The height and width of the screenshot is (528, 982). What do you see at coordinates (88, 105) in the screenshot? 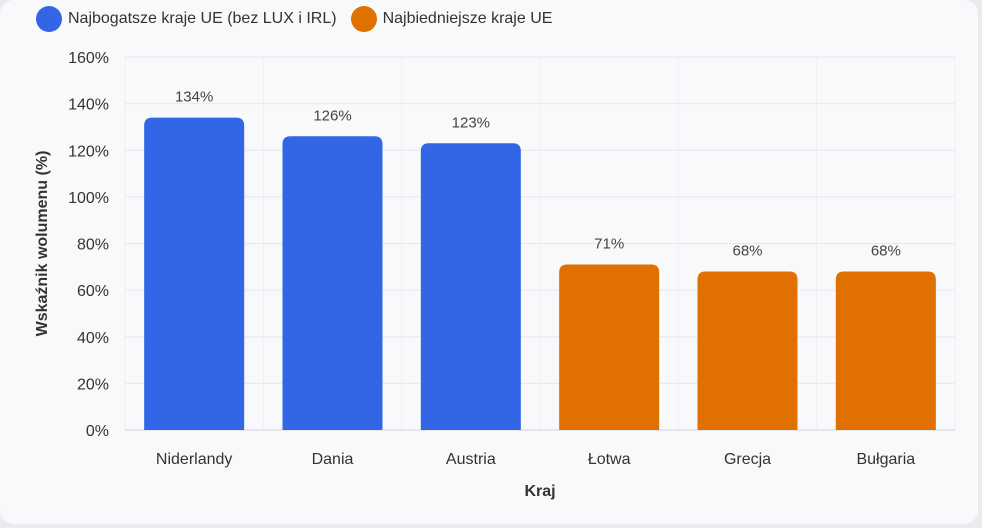
I see `y-tick-label: 140%` at bounding box center [88, 105].